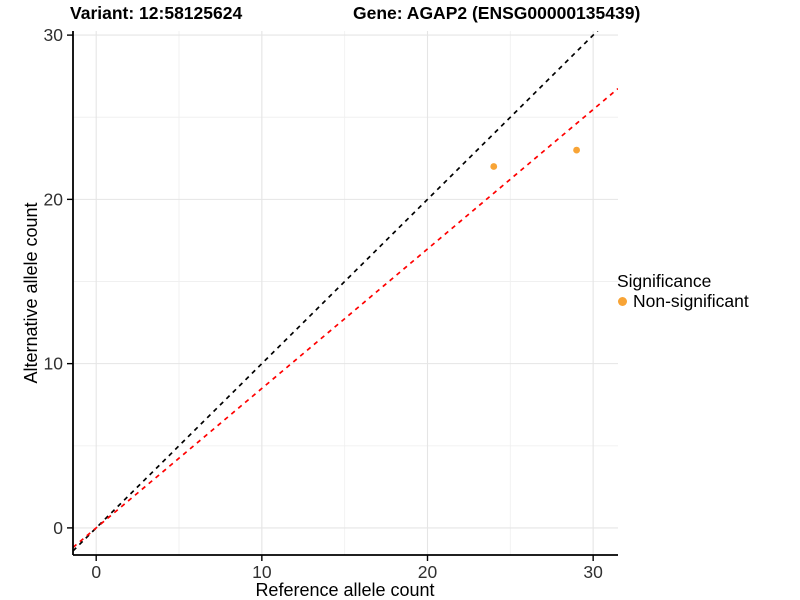  Describe the element at coordinates (535, 158) in the screenshot. I see `data-points` at that location.